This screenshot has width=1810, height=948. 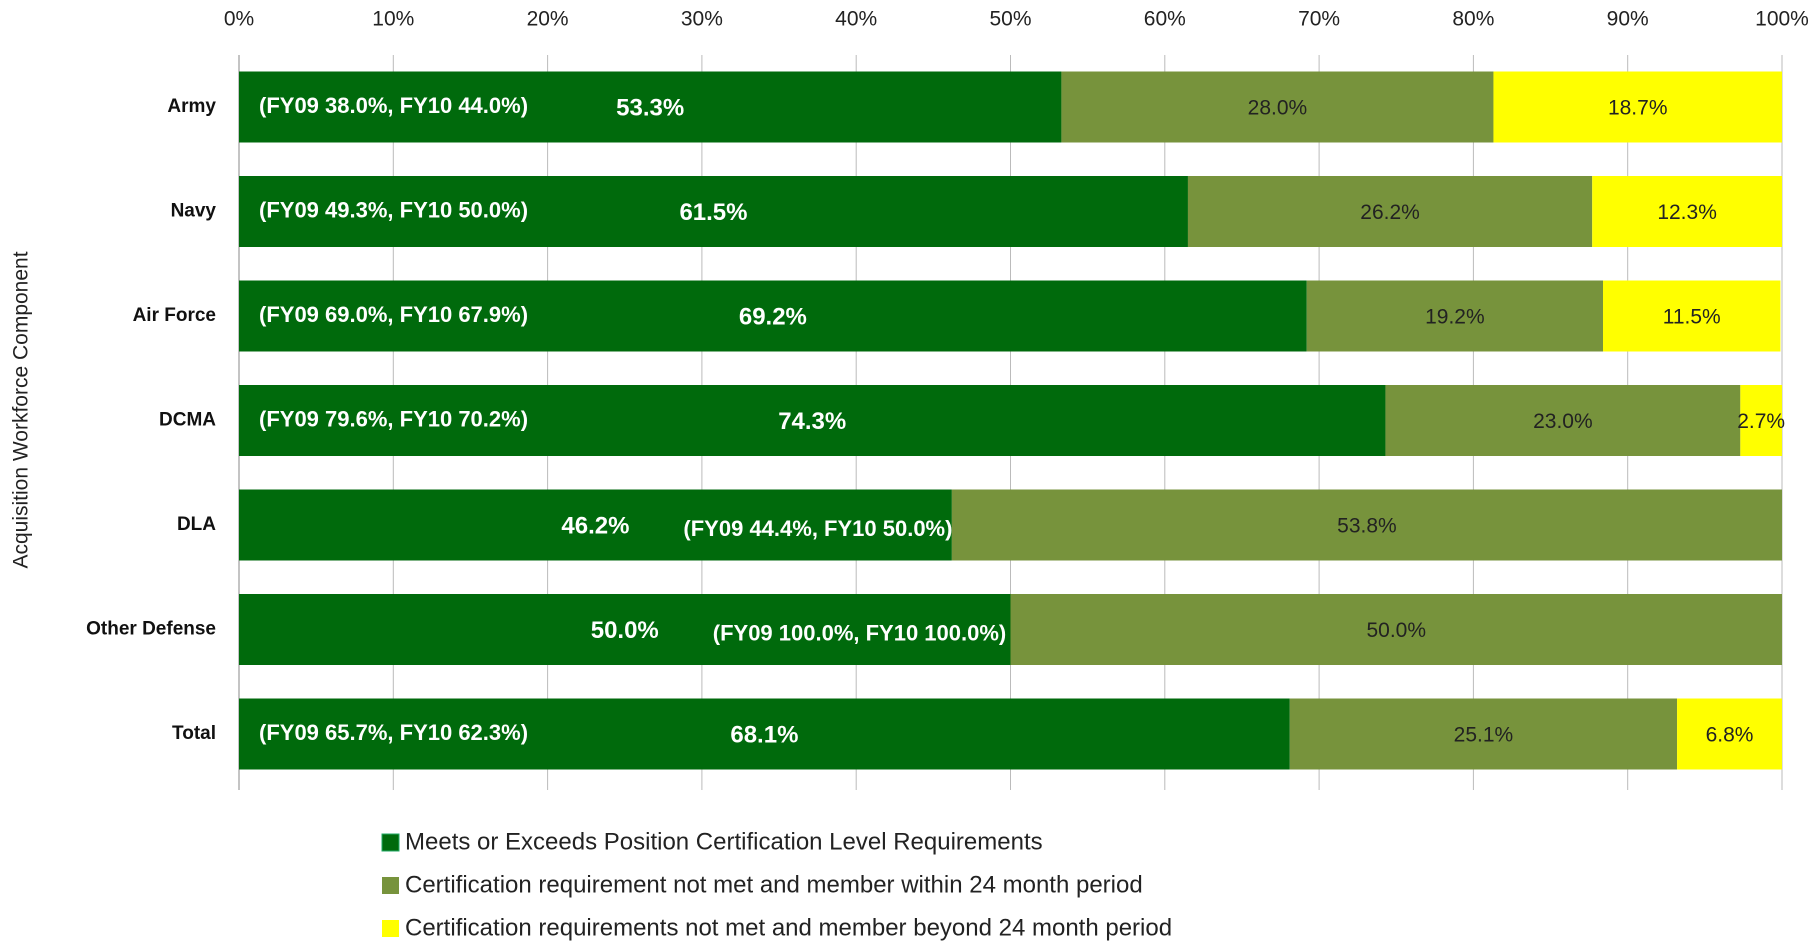 What do you see at coordinates (194, 733) in the screenshot?
I see `y-tick-label: Total` at bounding box center [194, 733].